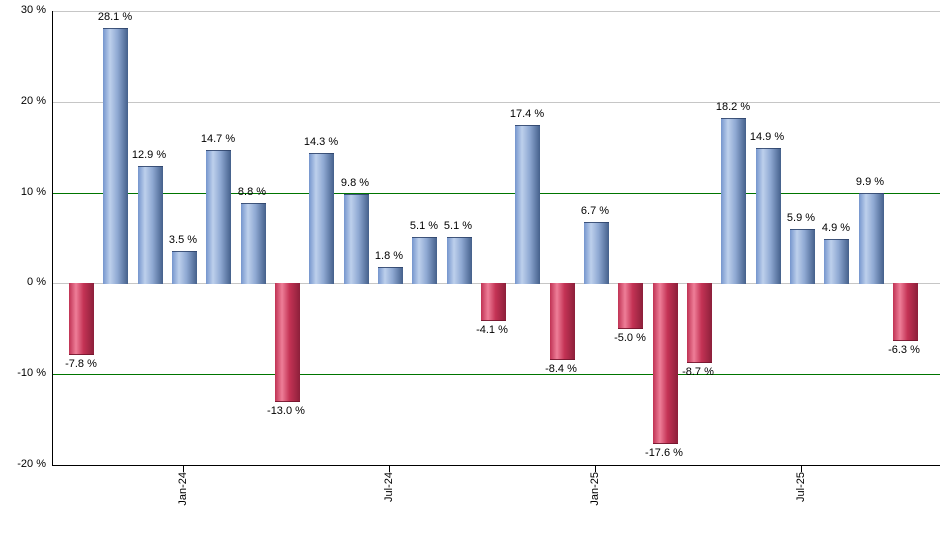 The image size is (940, 550). Describe the element at coordinates (389, 487) in the screenshot. I see `x-axis-tick-label: Jul-24` at that location.